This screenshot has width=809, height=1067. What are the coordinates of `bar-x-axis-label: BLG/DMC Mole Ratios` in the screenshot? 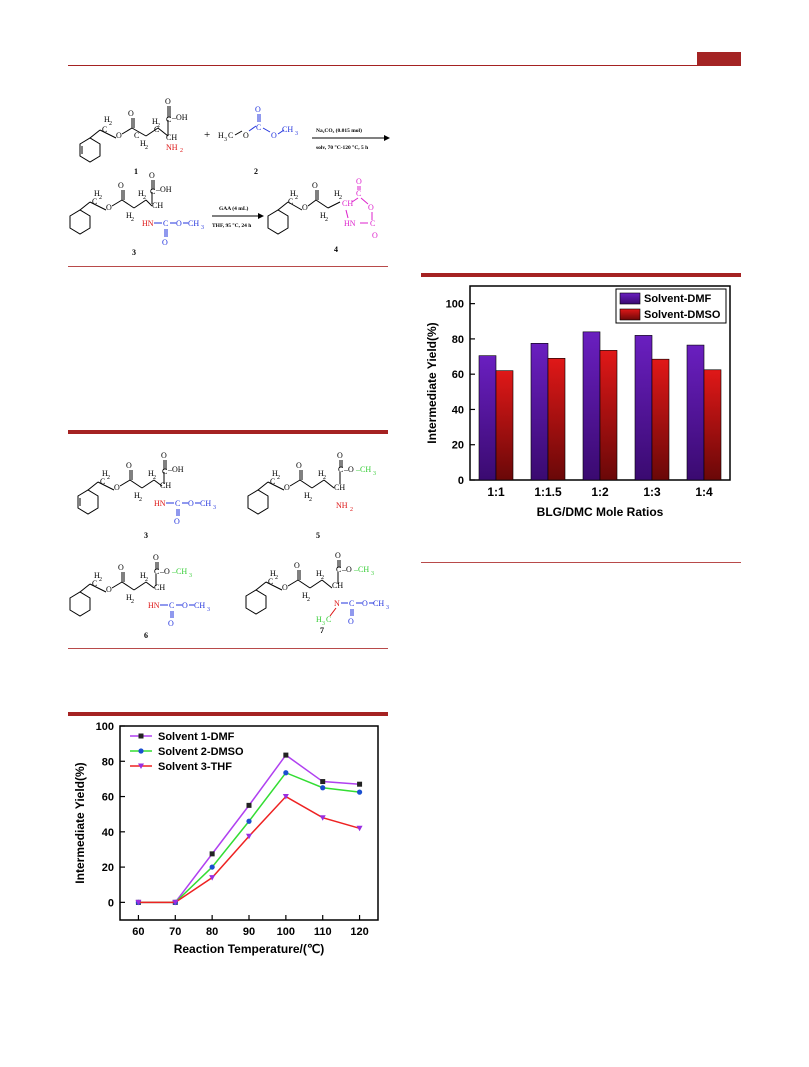 It's located at (600, 512).